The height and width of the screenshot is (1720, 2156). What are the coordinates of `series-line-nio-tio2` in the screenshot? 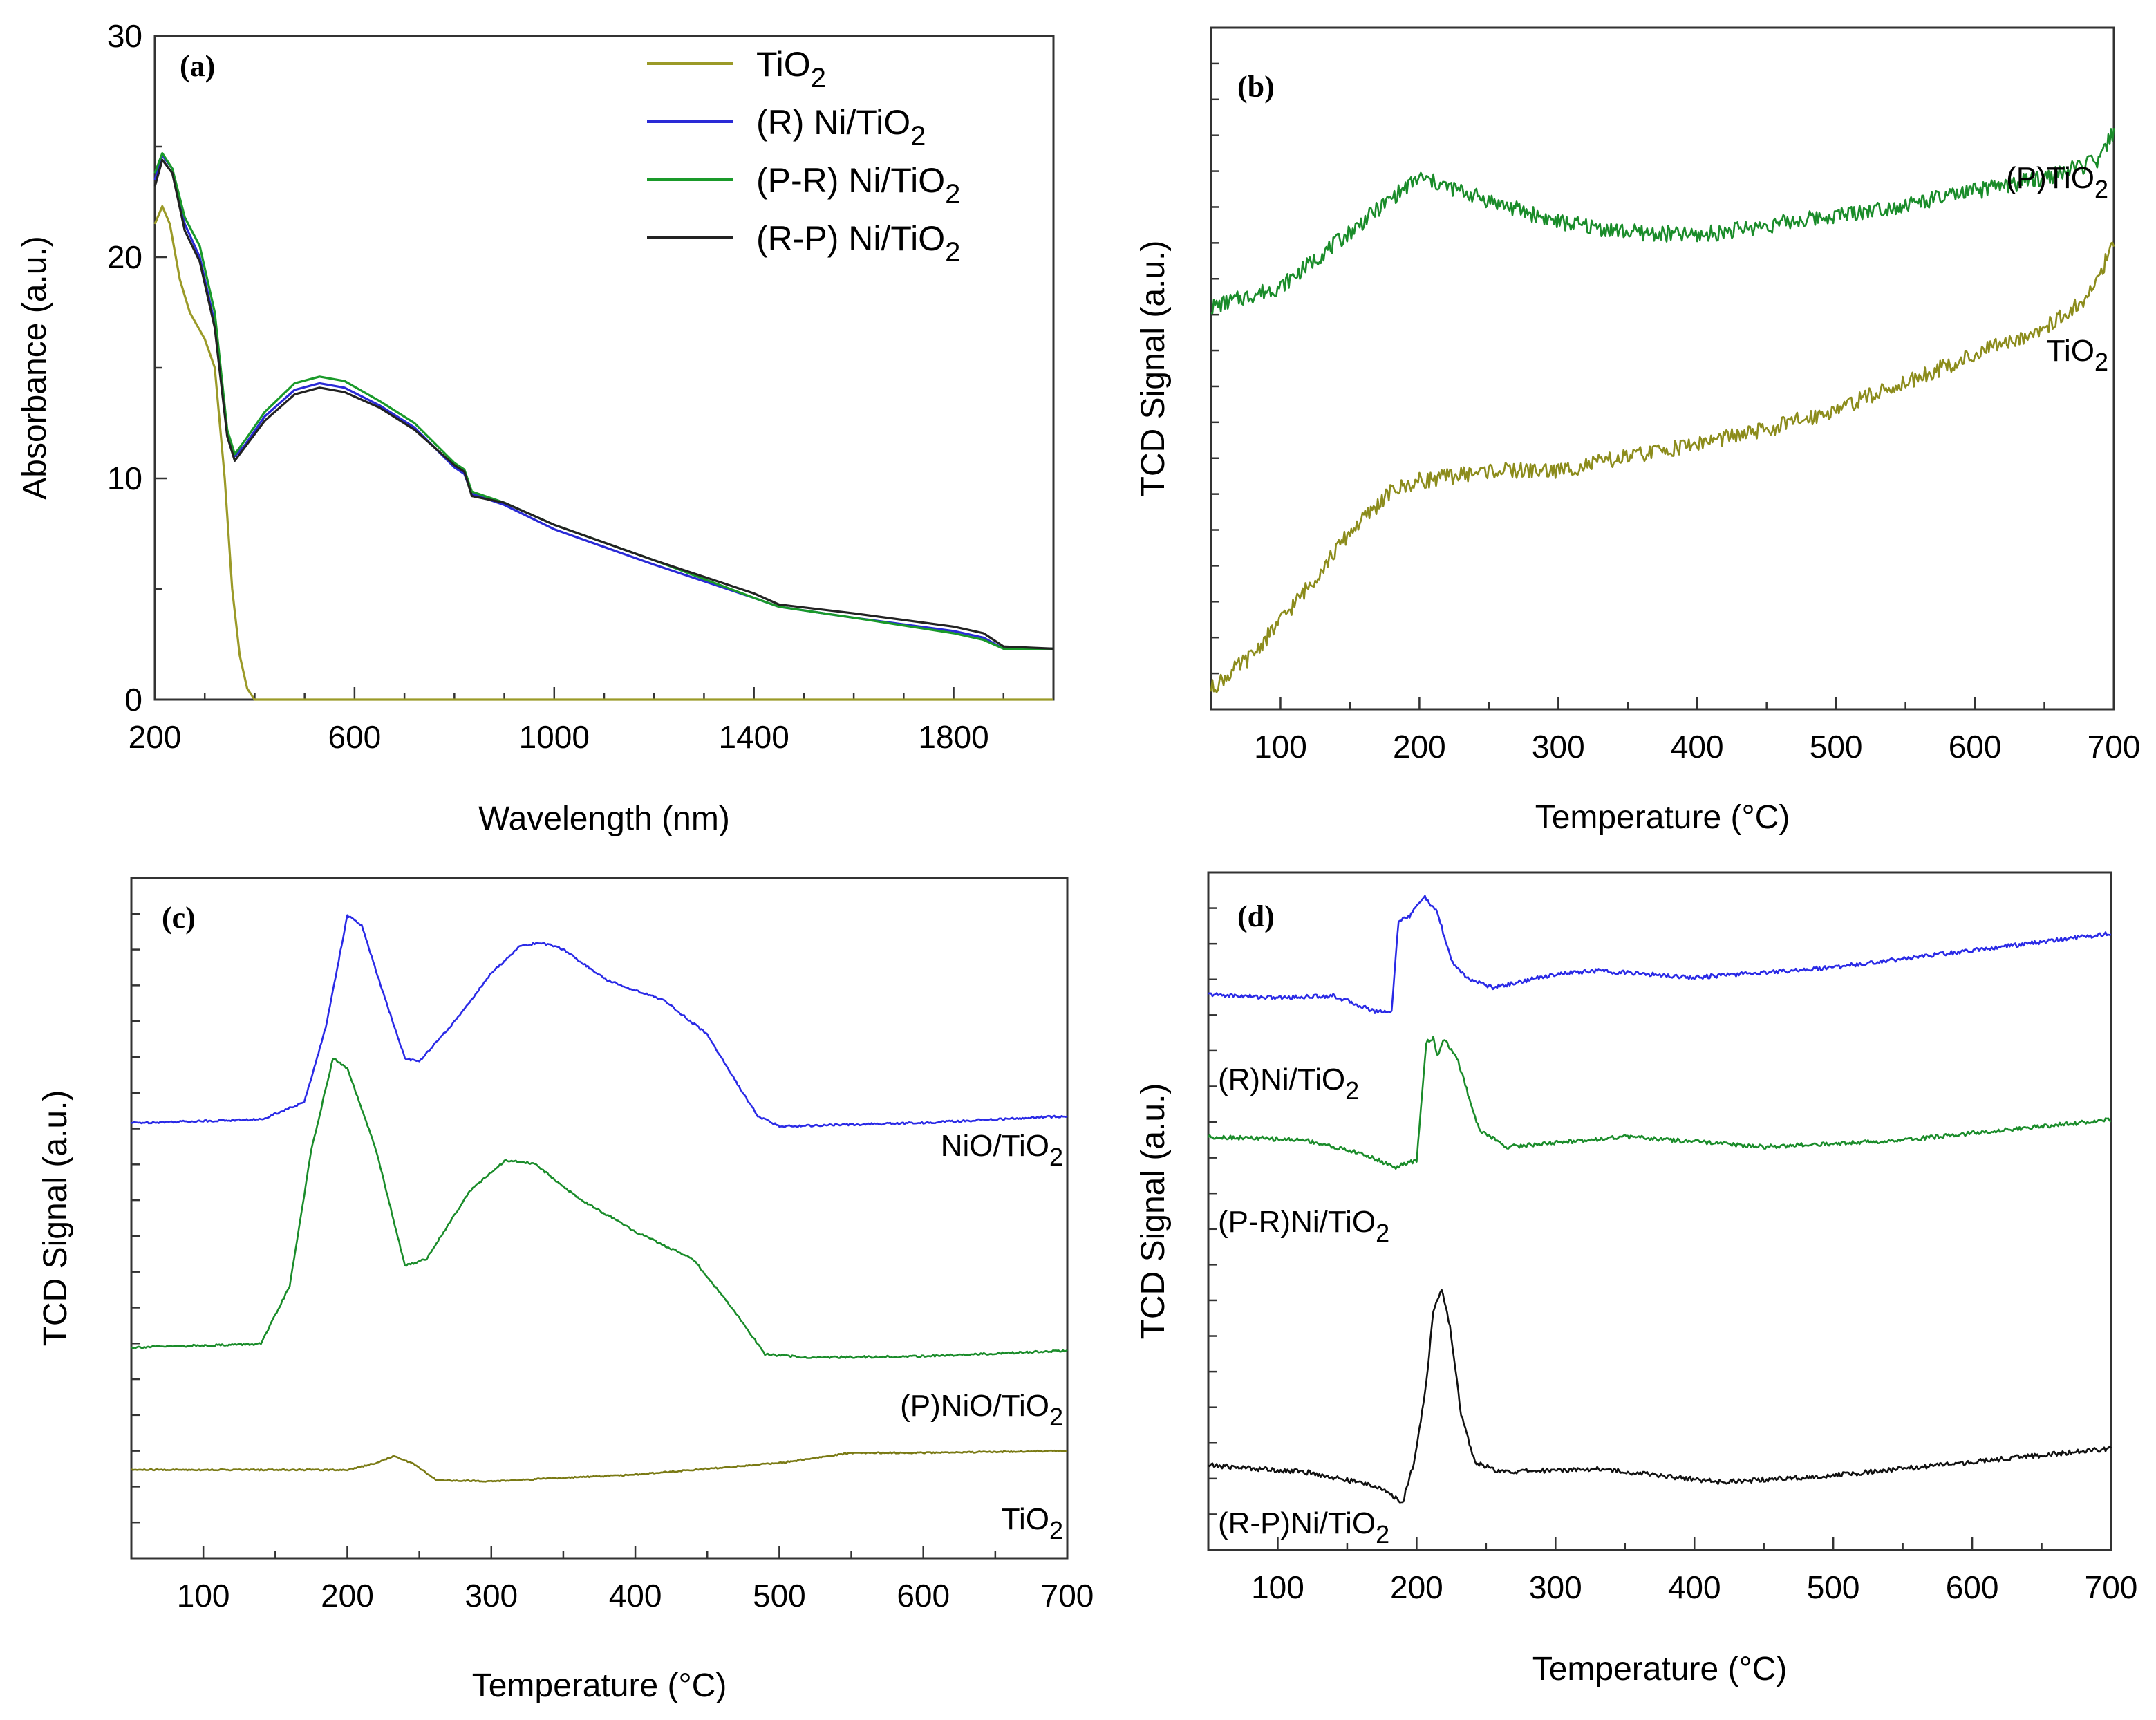 It's located at (599, 1021).